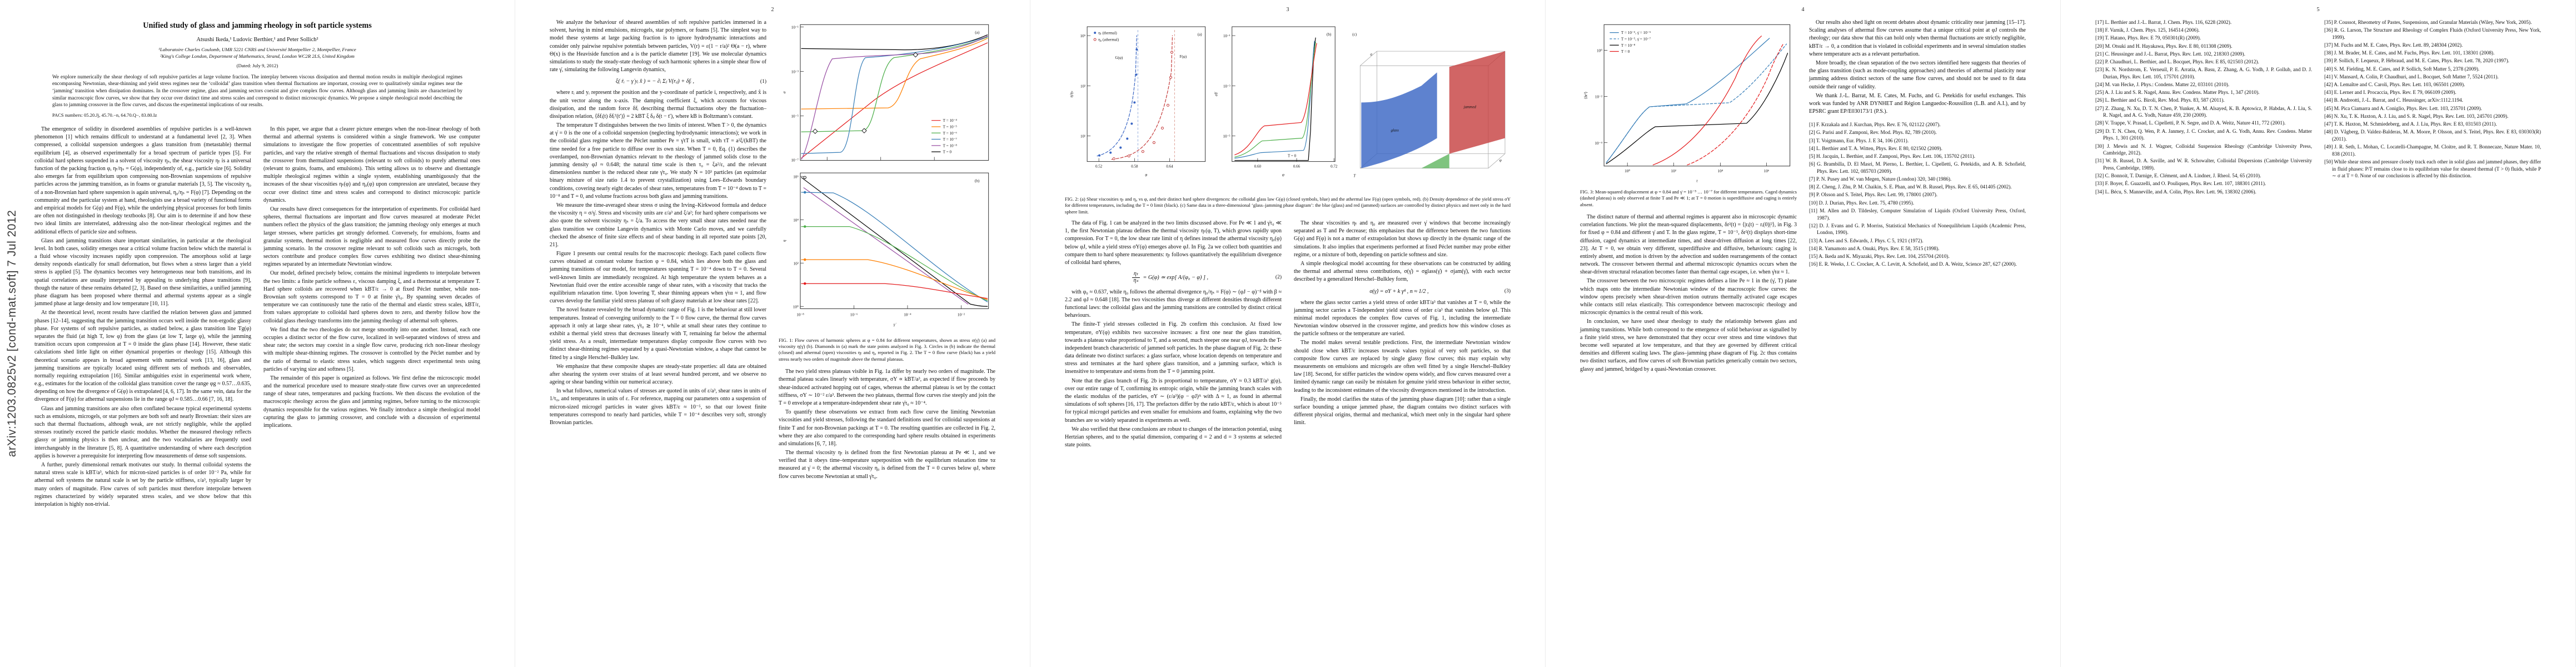 The width and height of the screenshot is (2576, 667). Describe the element at coordinates (1636, 39) in the screenshot. I see `fig3-legend-entry: T = 10⁻⁵, γ̇ = 10⁻⁷` at that location.